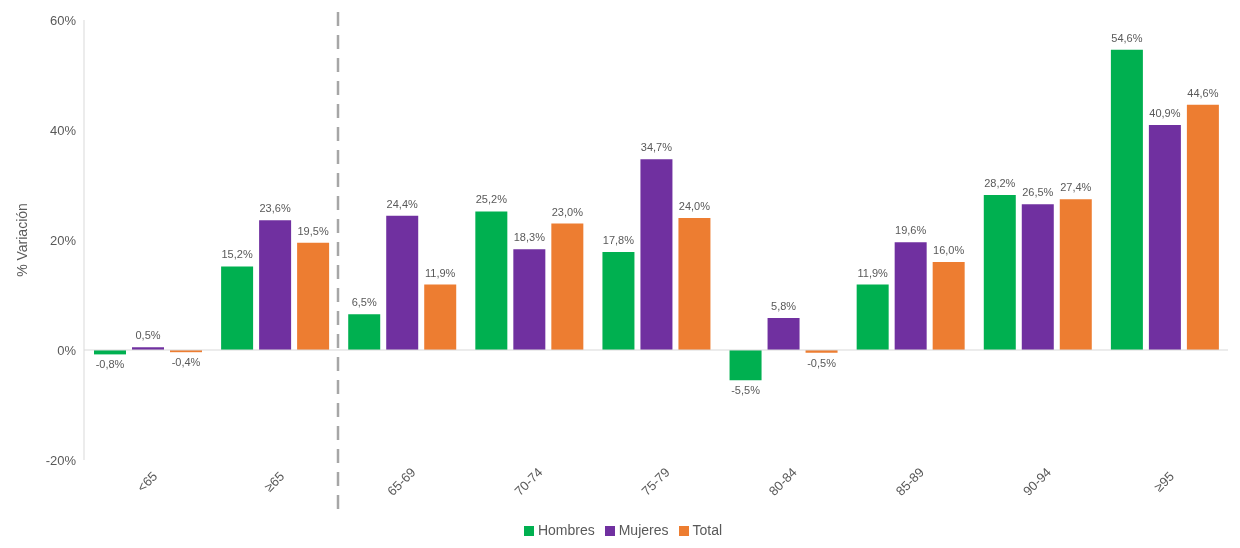 The width and height of the screenshot is (1240, 548). I want to click on data-label: 54,6%, so click(1127, 37).